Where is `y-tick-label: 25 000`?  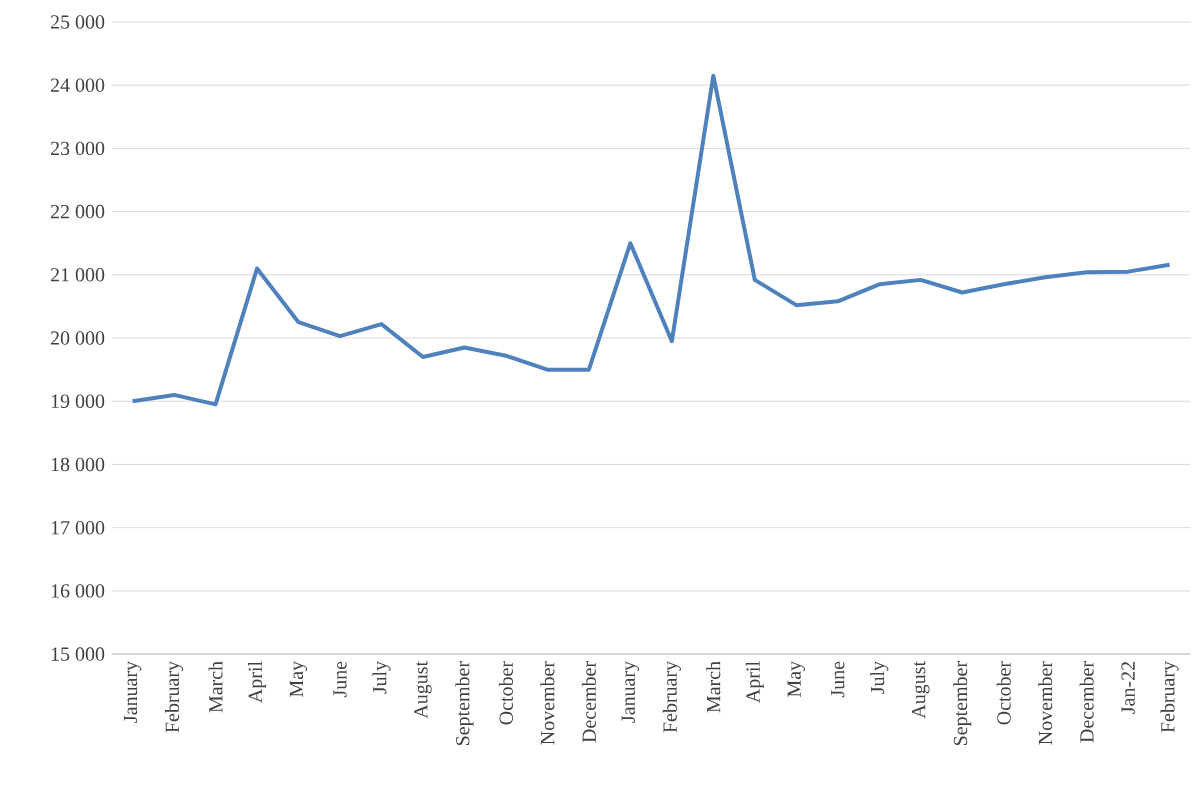 y-tick-label: 25 000 is located at coordinates (77, 22).